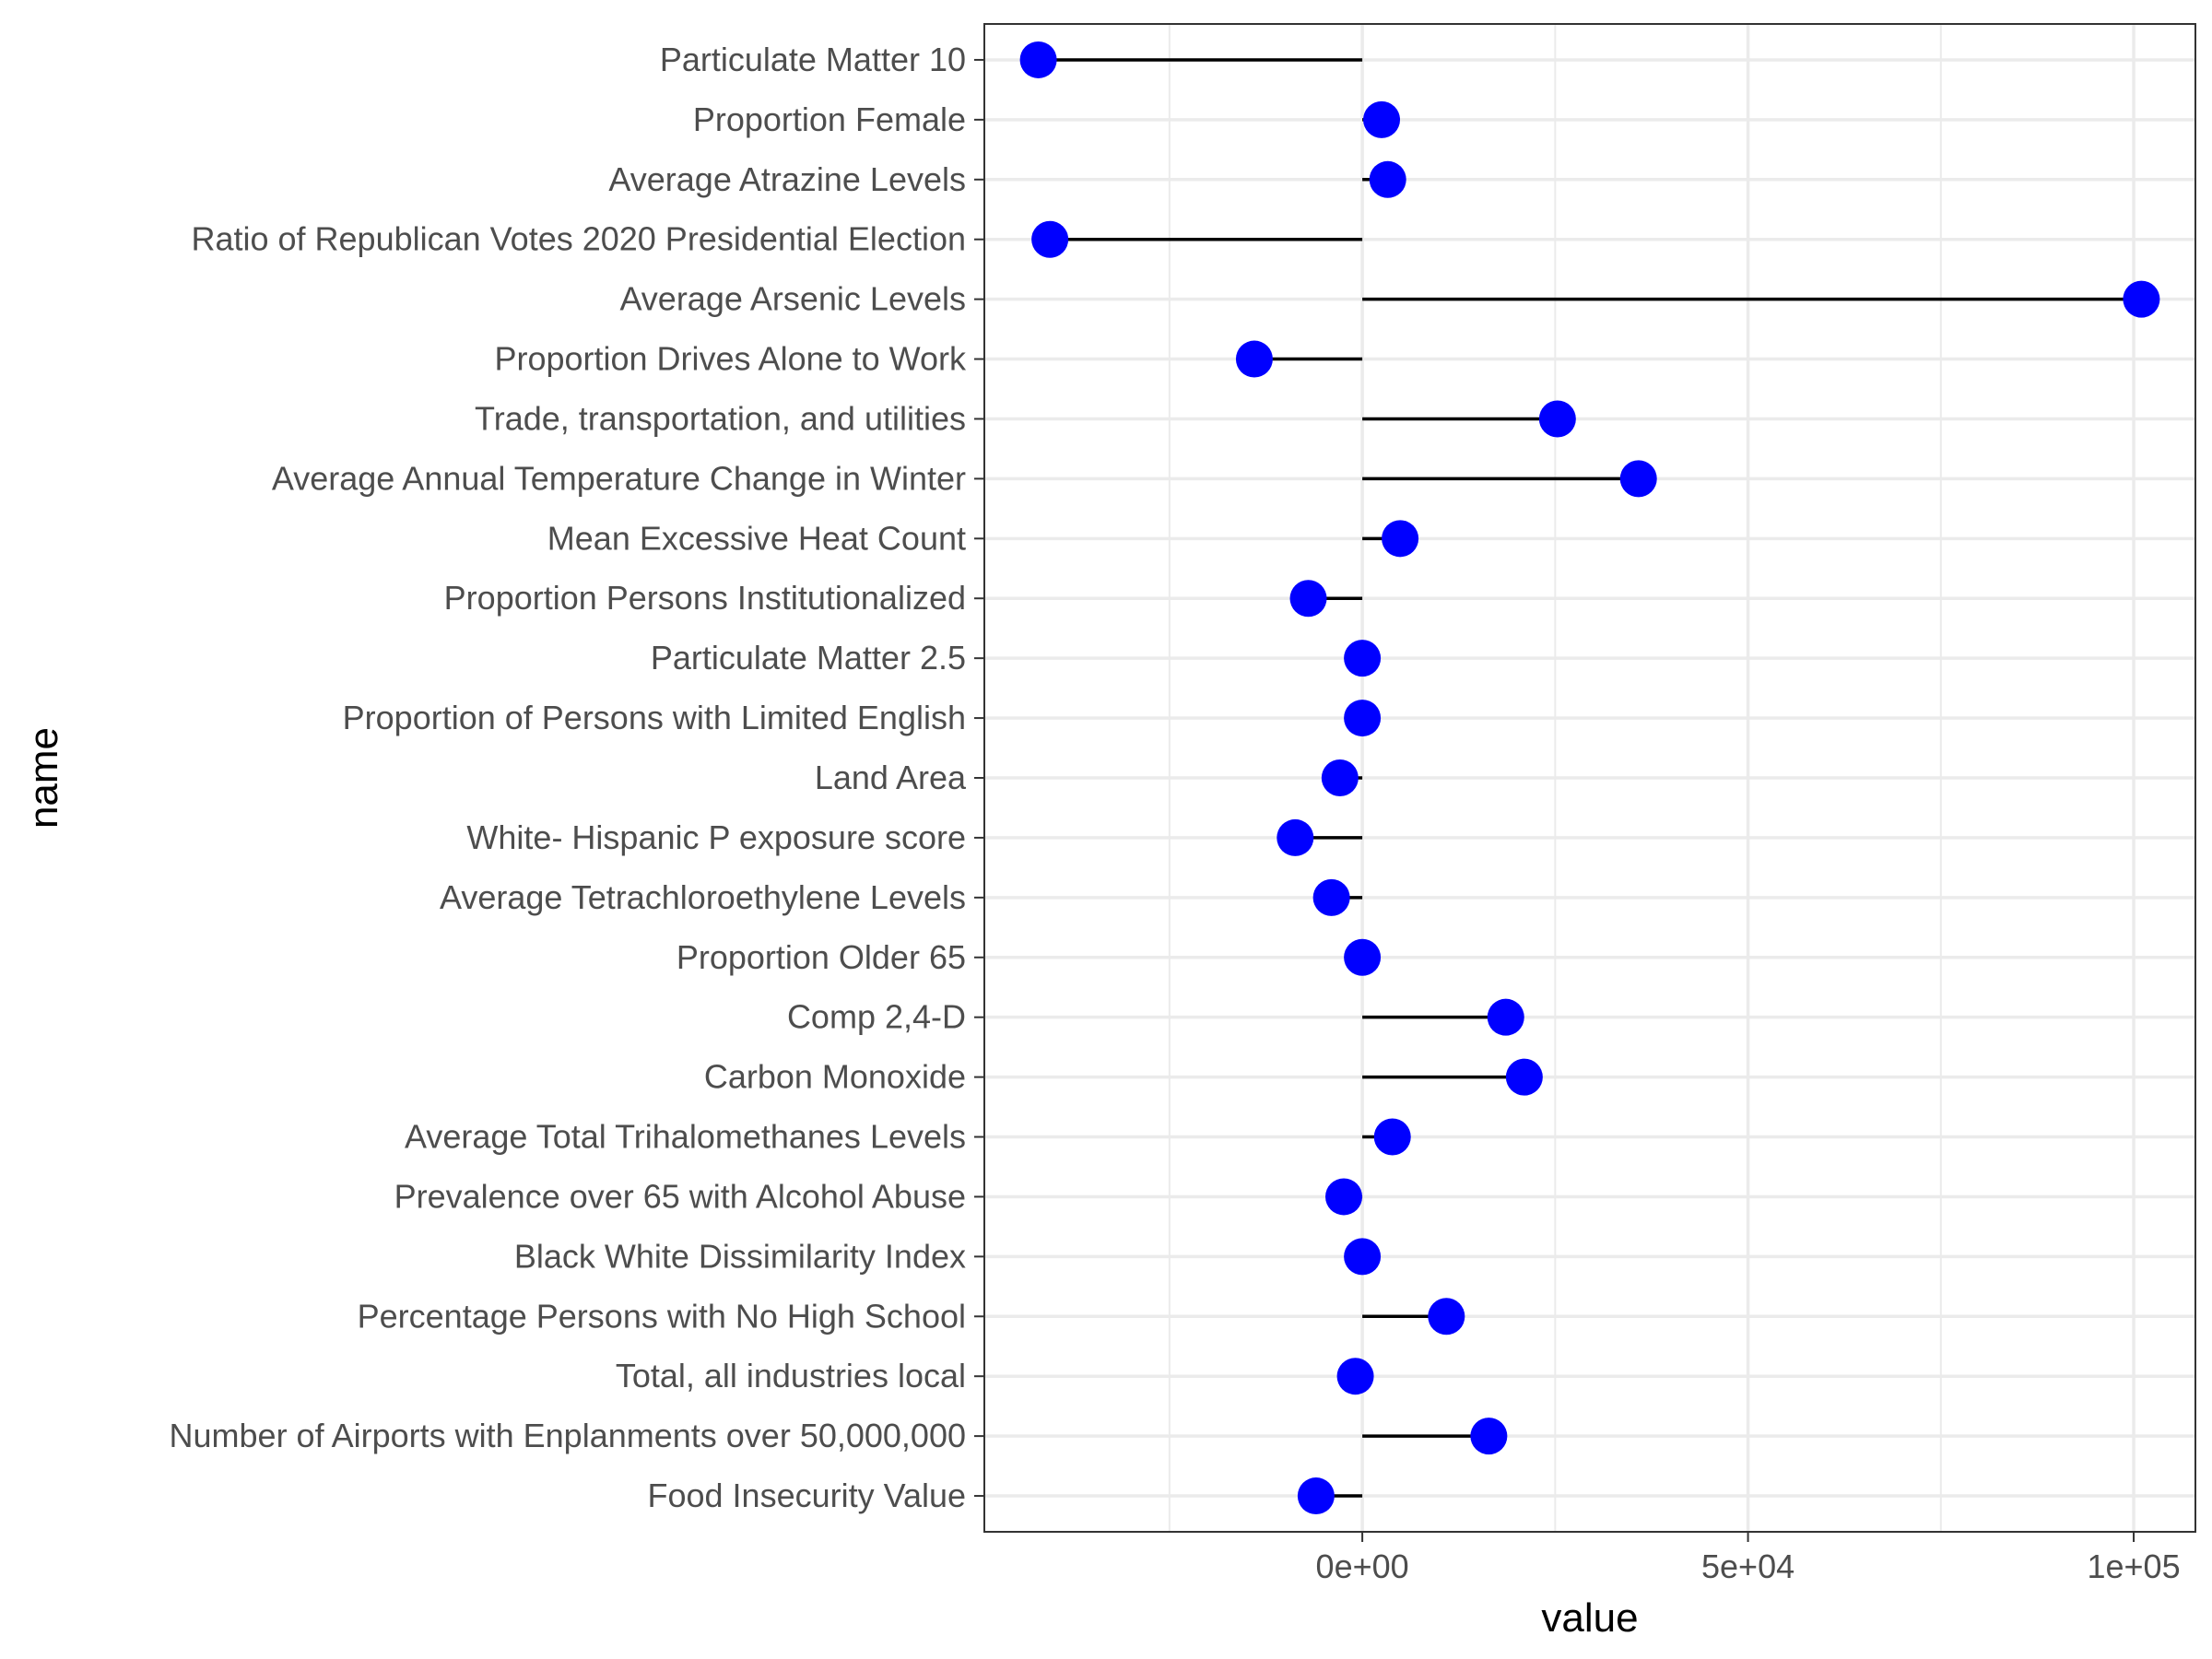  I want to click on y-tick-label: Food Insecurity Value, so click(806, 1495).